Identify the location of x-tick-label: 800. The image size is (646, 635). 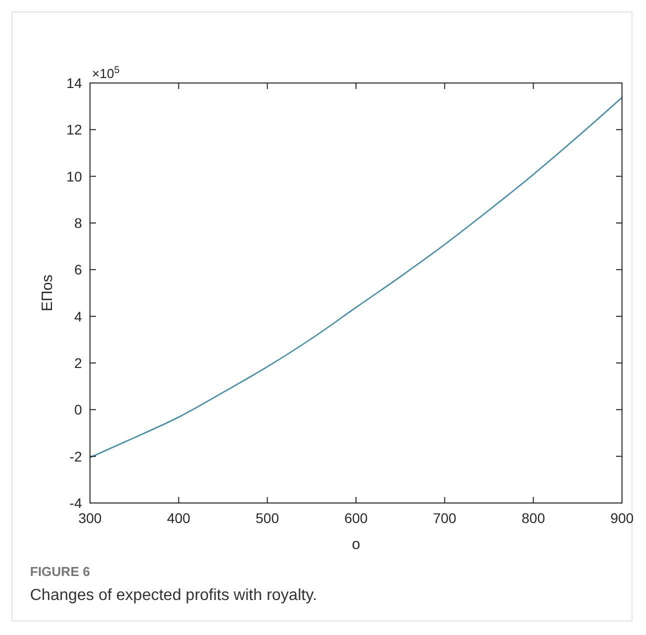
(534, 518).